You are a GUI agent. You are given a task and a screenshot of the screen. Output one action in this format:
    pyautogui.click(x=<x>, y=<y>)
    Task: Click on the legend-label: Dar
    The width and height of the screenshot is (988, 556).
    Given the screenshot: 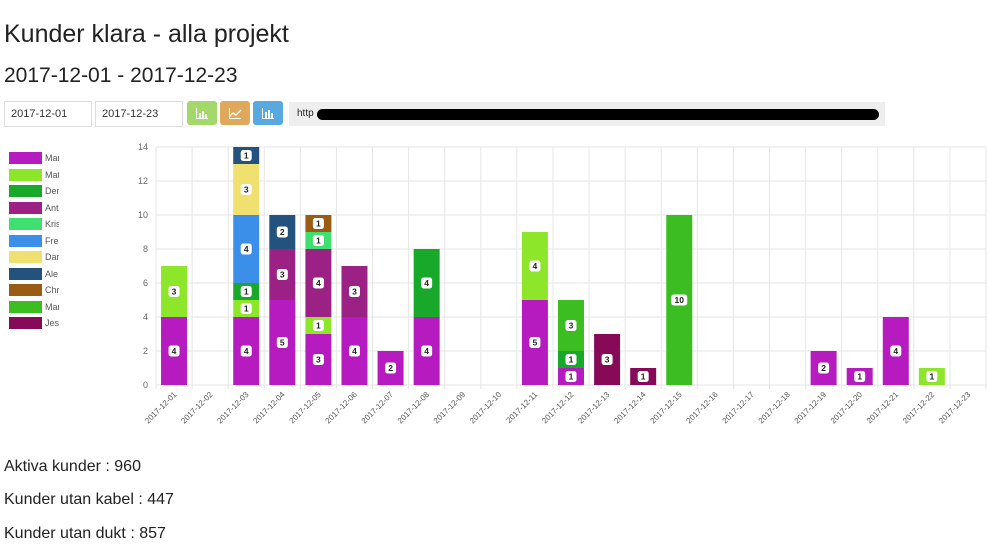 What is the action you would take?
    pyautogui.click(x=52, y=257)
    